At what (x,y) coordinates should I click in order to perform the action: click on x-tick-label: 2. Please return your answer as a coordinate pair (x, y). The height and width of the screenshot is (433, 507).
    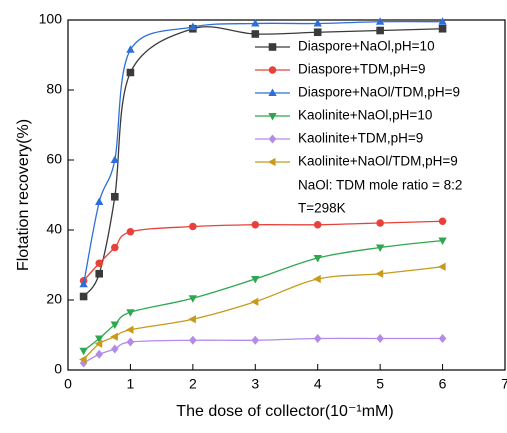
    Looking at the image, I should click on (193, 384).